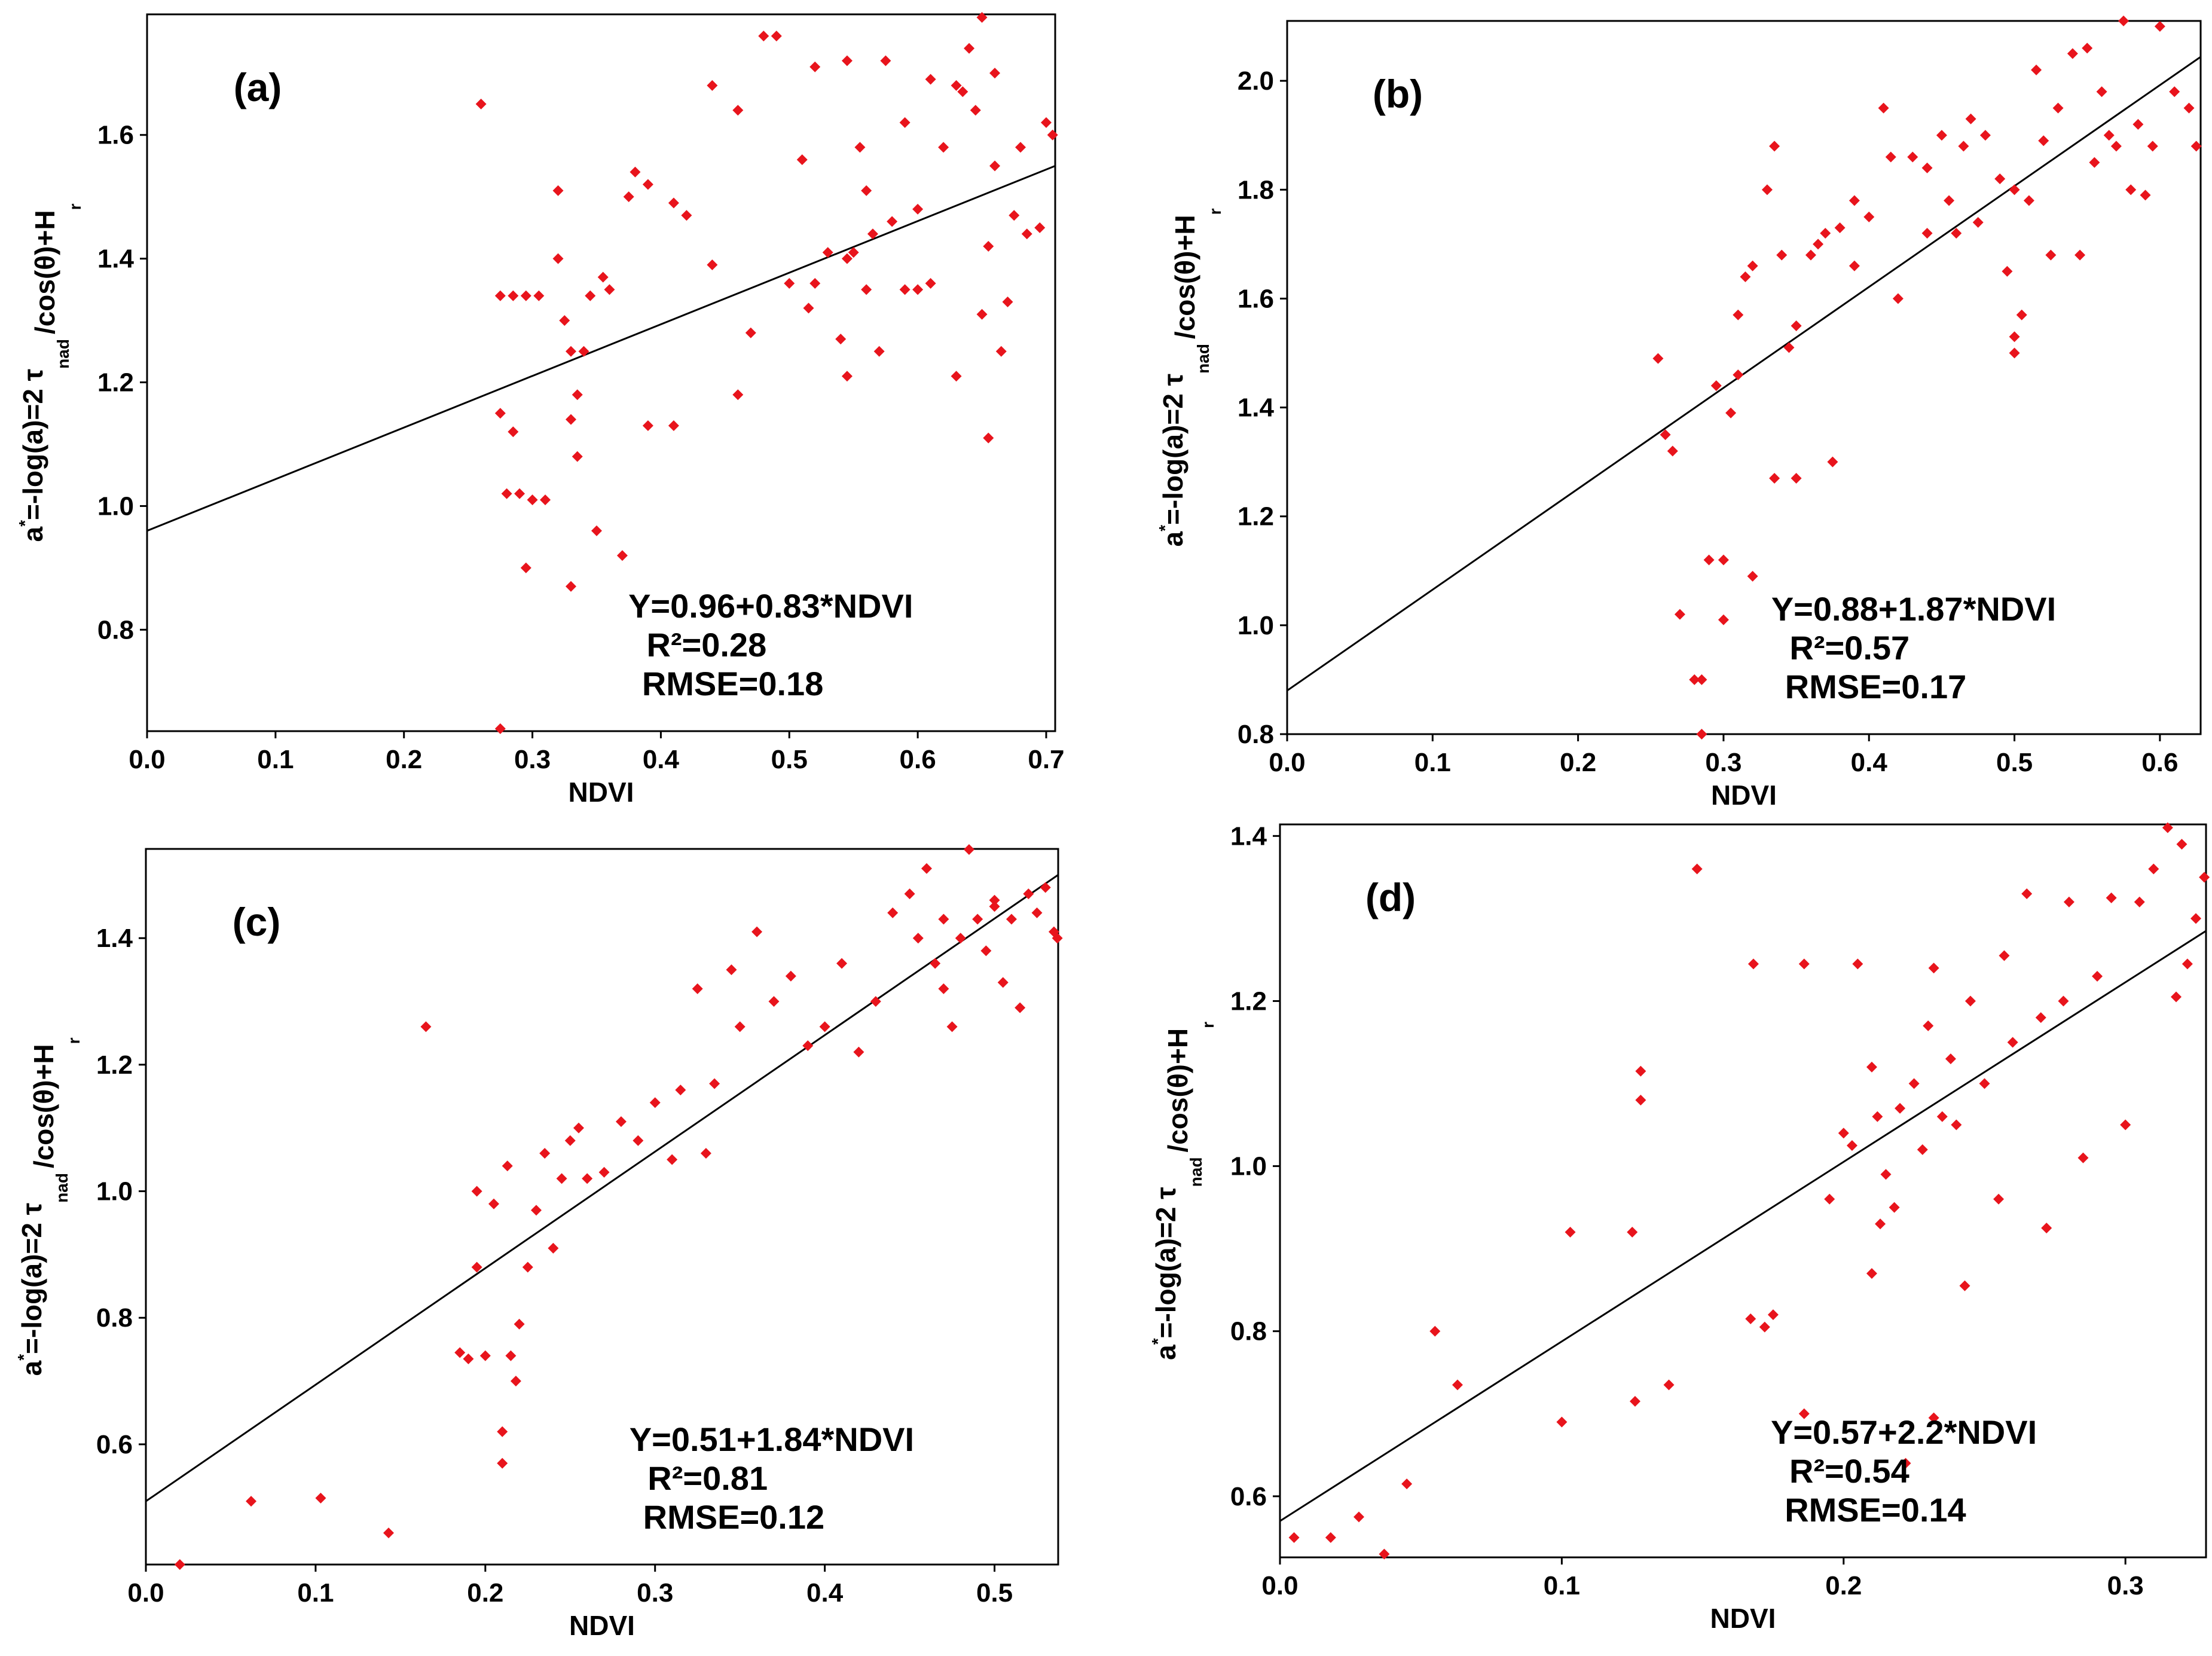 This screenshot has height=1656, width=2212. I want to click on annotation: RMSE=0.18, so click(733, 683).